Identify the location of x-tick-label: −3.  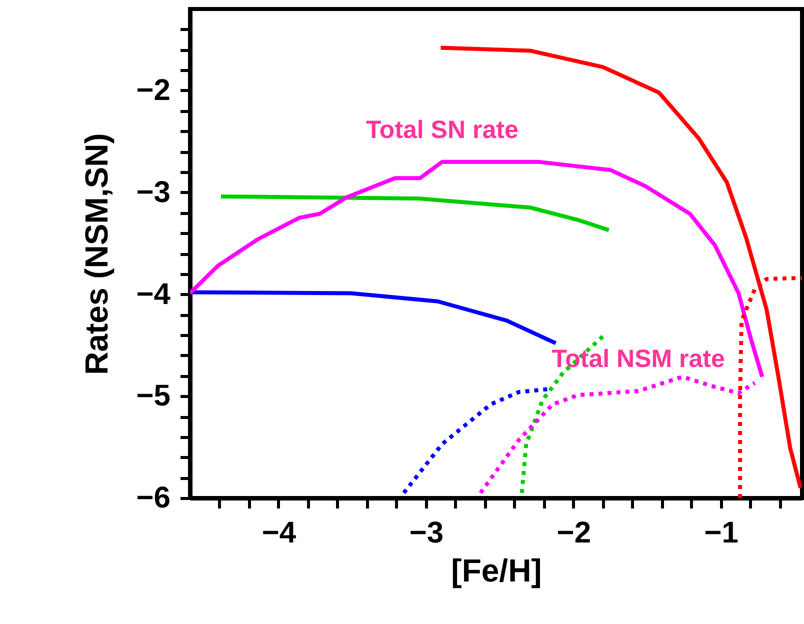
(426, 533).